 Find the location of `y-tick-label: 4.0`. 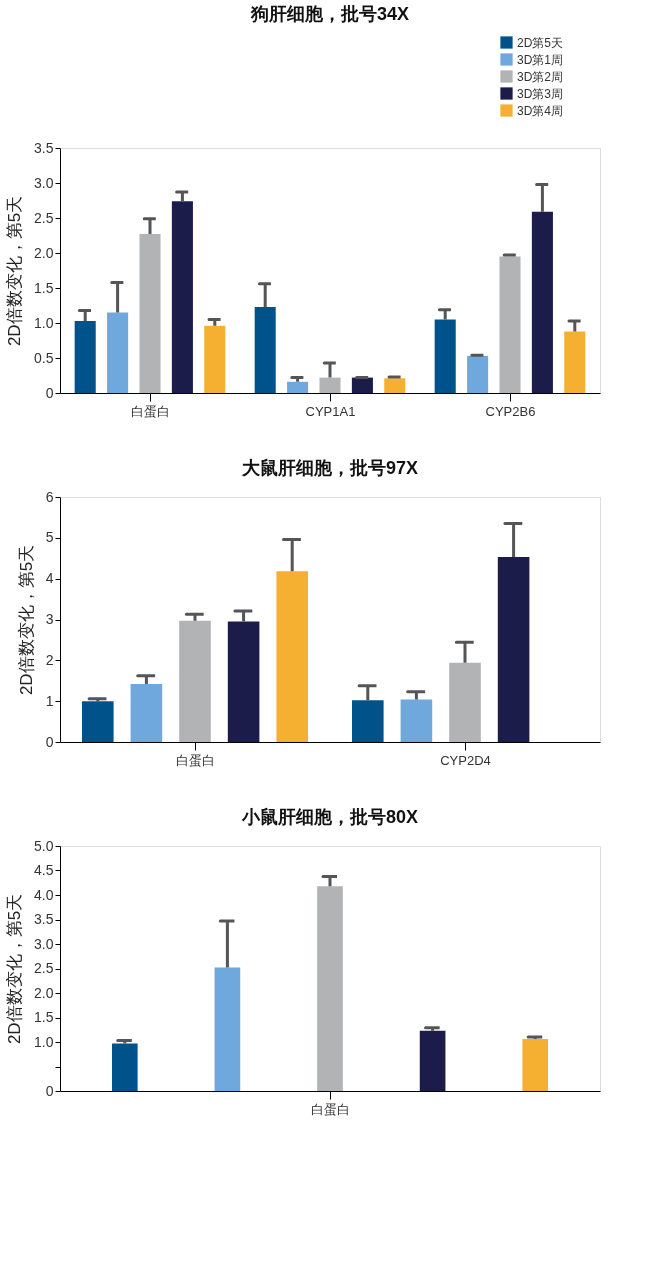

y-tick-label: 4.0 is located at coordinates (44, 894).